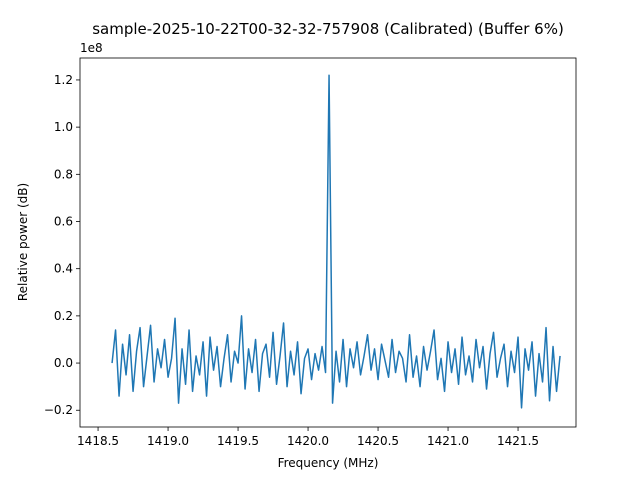 The height and width of the screenshot is (480, 640). Describe the element at coordinates (98, 441) in the screenshot. I see `x-tick-label: 1418.5` at that location.